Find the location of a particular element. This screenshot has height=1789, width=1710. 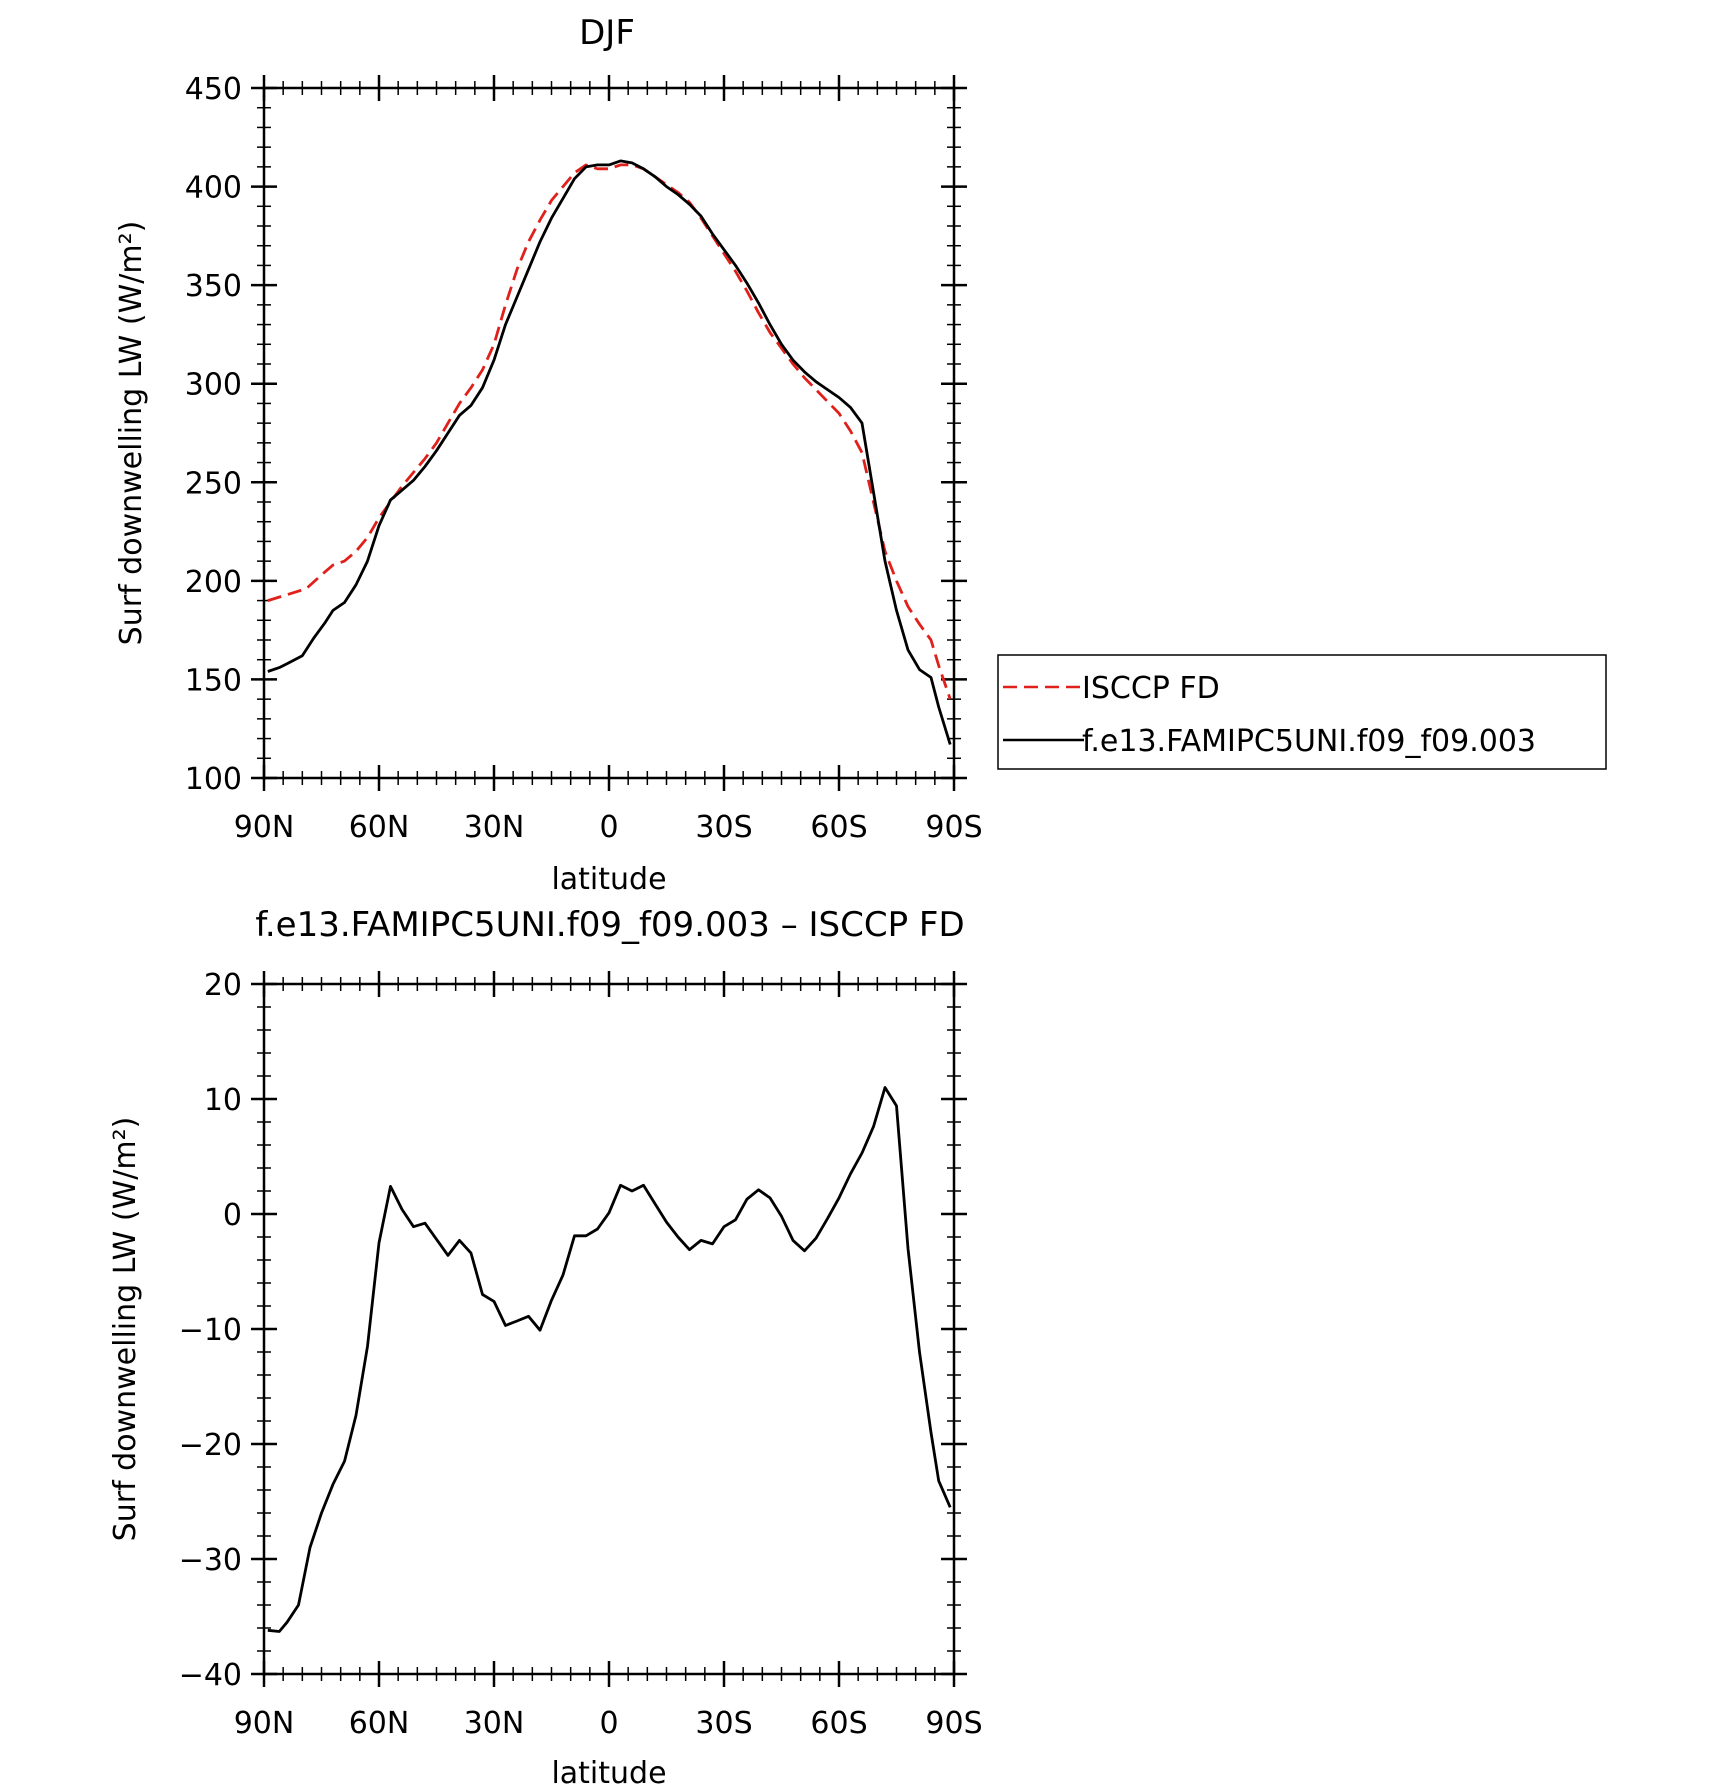

bottom-series-lines is located at coordinates (609, 1359).